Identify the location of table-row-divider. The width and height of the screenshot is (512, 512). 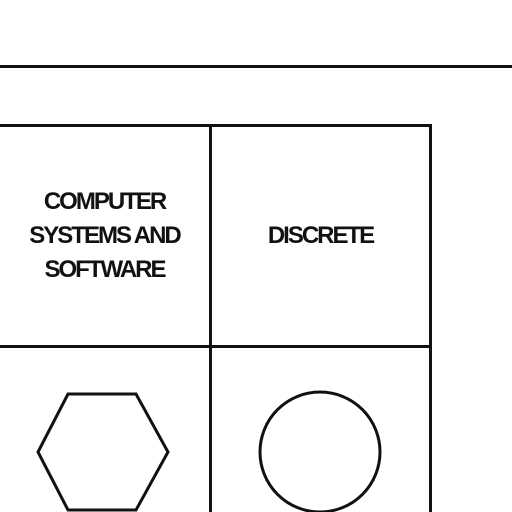
(216, 346).